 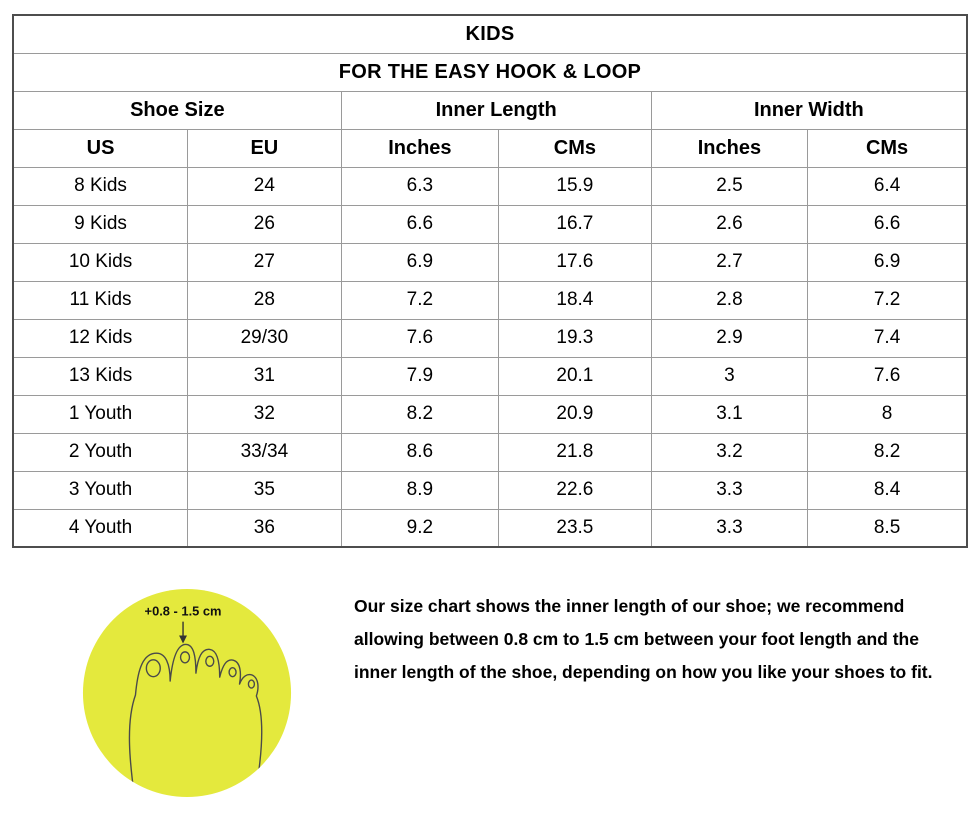 I want to click on table-row: 13 Kids 31 7.9 20.1 3 7.6, so click(x=490, y=376).